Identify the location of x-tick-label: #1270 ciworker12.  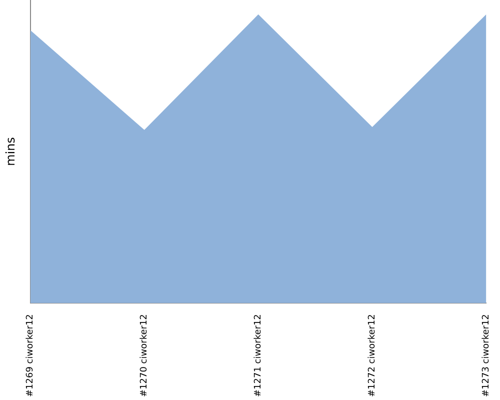
(145, 356).